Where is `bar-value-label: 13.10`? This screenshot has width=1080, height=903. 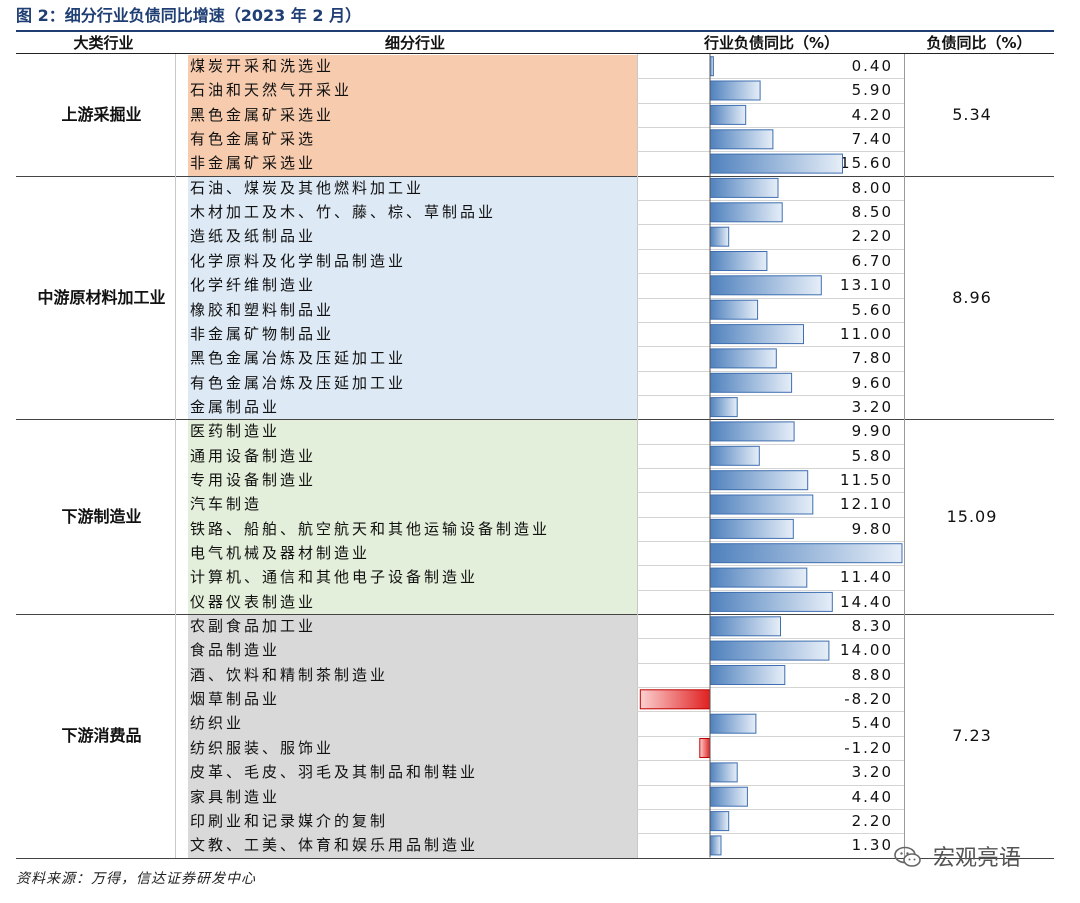
bar-value-label: 13.10 is located at coordinates (866, 285).